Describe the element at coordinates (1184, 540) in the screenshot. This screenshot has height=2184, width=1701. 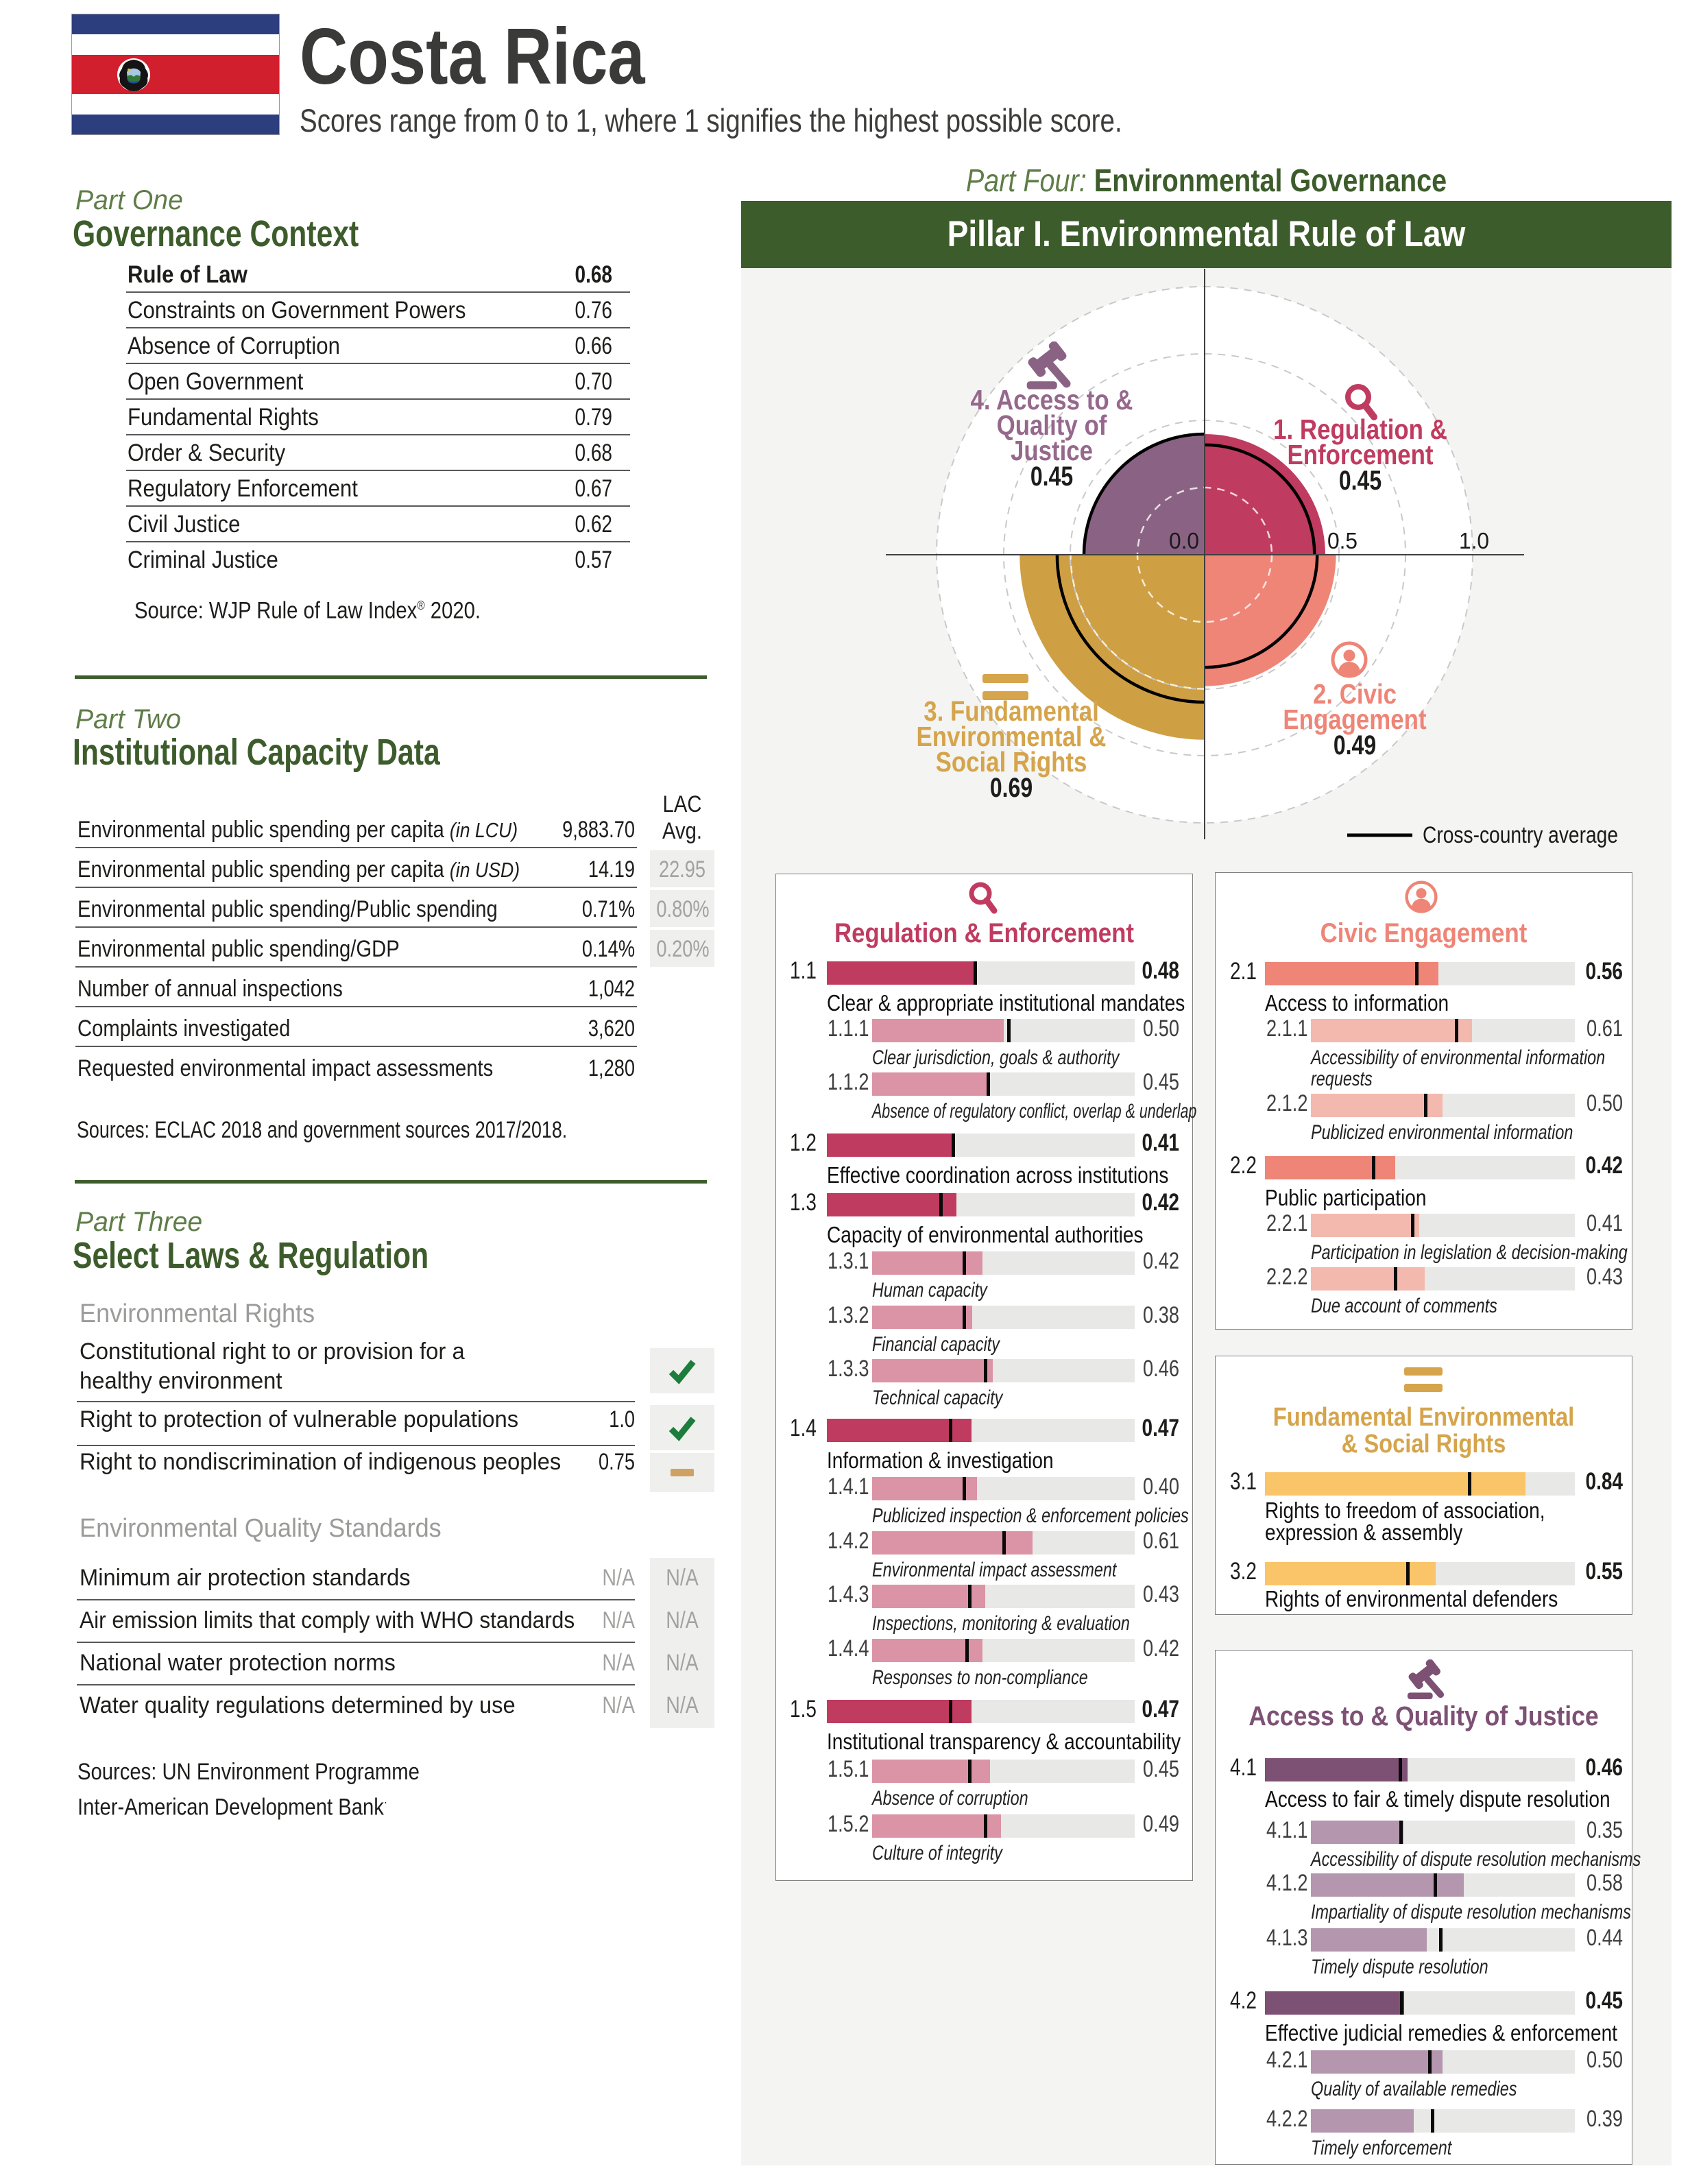
I see `svg-text: 0.0` at that location.